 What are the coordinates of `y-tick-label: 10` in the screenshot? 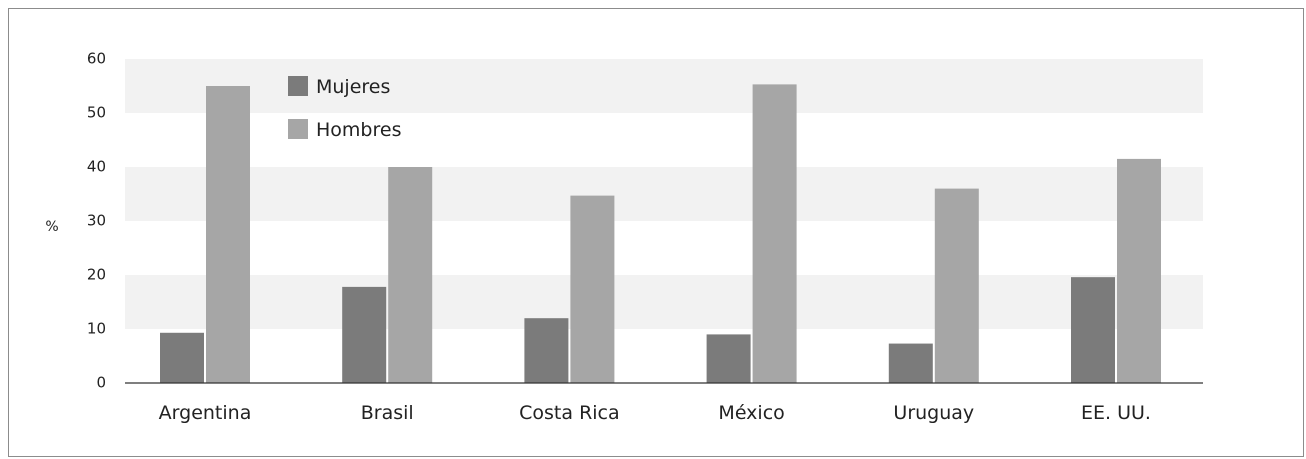 It's located at (96, 329).